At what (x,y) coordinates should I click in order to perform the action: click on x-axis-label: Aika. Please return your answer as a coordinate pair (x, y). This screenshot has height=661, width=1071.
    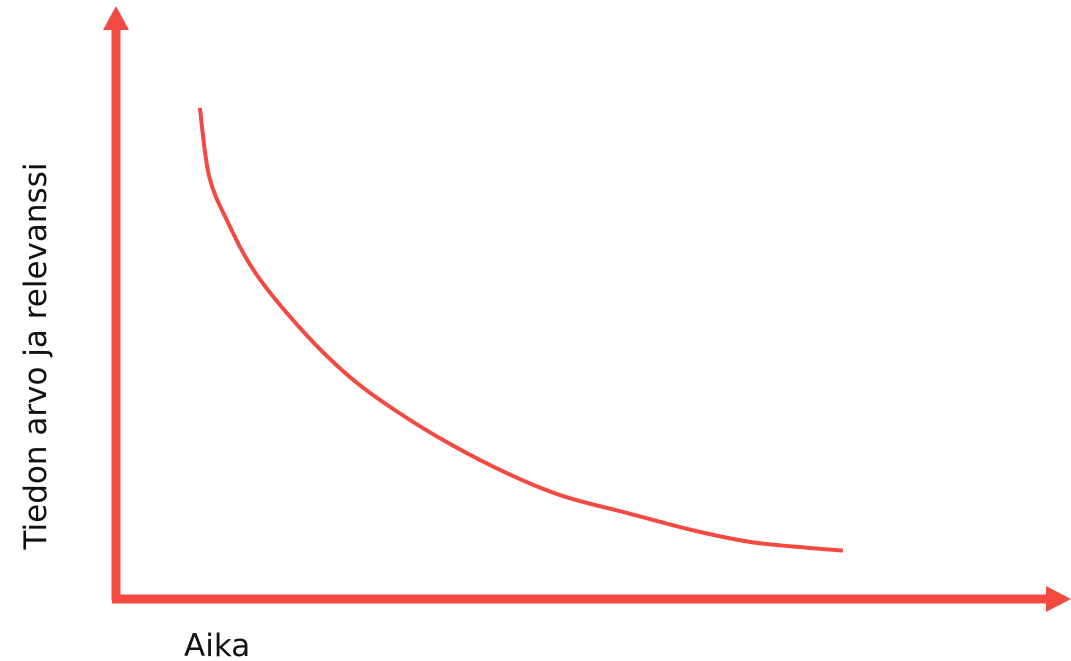
    Looking at the image, I should click on (217, 644).